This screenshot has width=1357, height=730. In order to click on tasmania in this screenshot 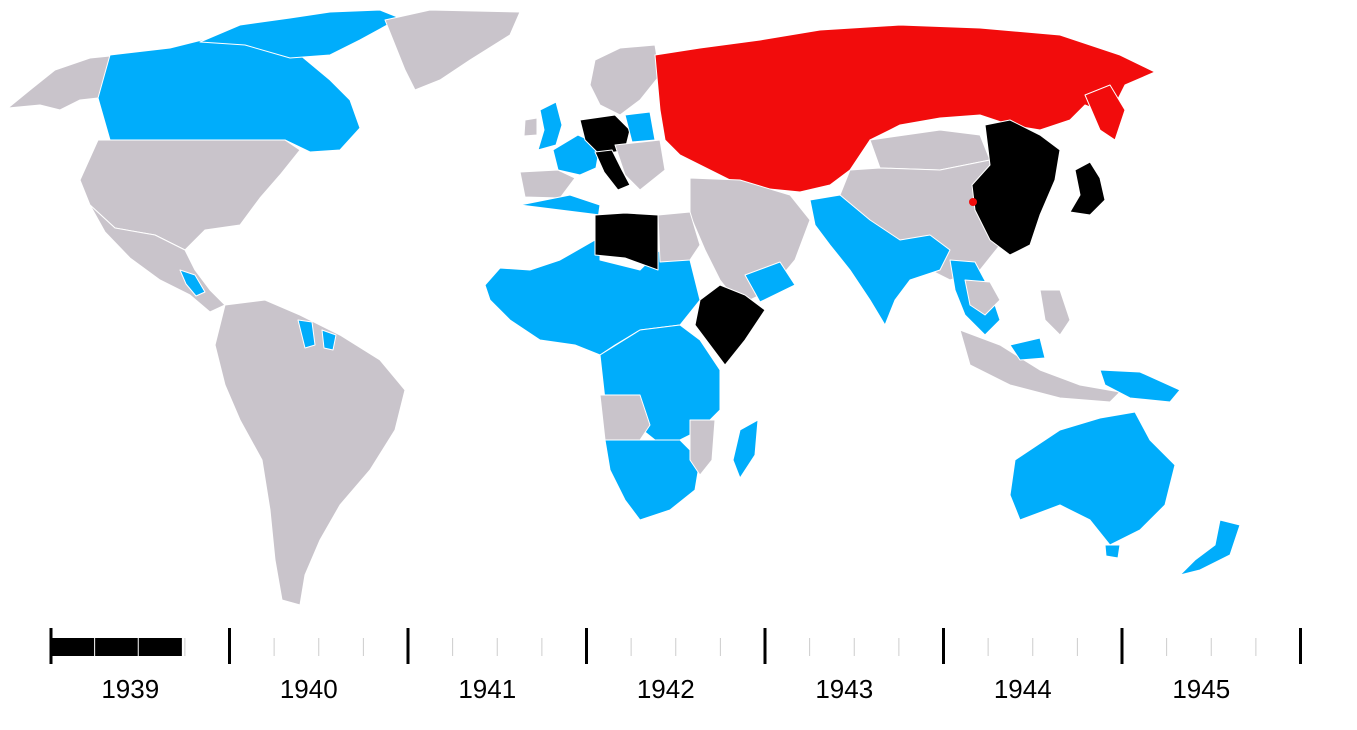, I will do `click(1112, 551)`.